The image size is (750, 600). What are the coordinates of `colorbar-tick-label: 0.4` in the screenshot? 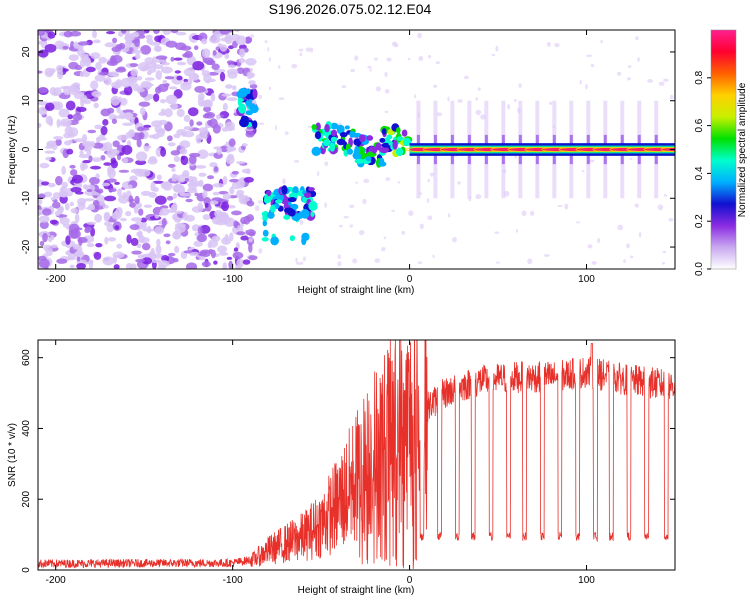 It's located at (699, 173).